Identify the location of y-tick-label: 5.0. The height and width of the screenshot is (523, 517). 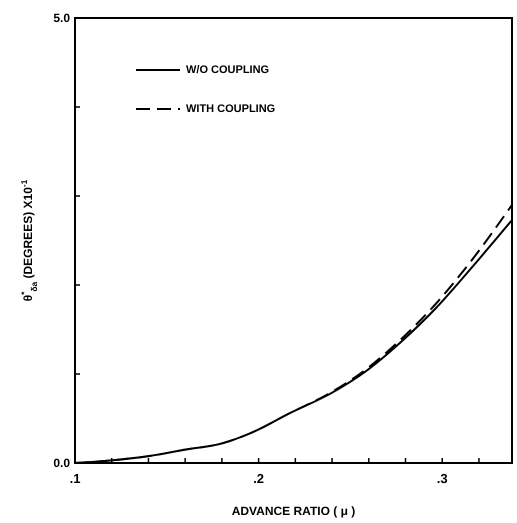
(61, 18).